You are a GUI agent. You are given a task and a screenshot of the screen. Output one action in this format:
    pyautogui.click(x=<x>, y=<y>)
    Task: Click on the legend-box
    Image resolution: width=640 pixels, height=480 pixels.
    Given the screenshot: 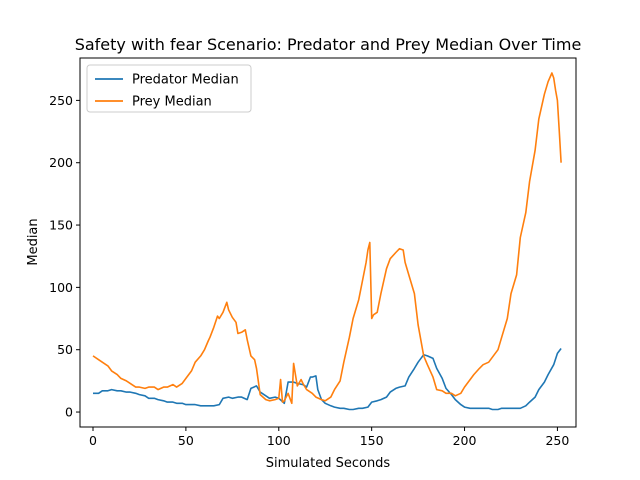 What is the action you would take?
    pyautogui.click(x=169, y=88)
    